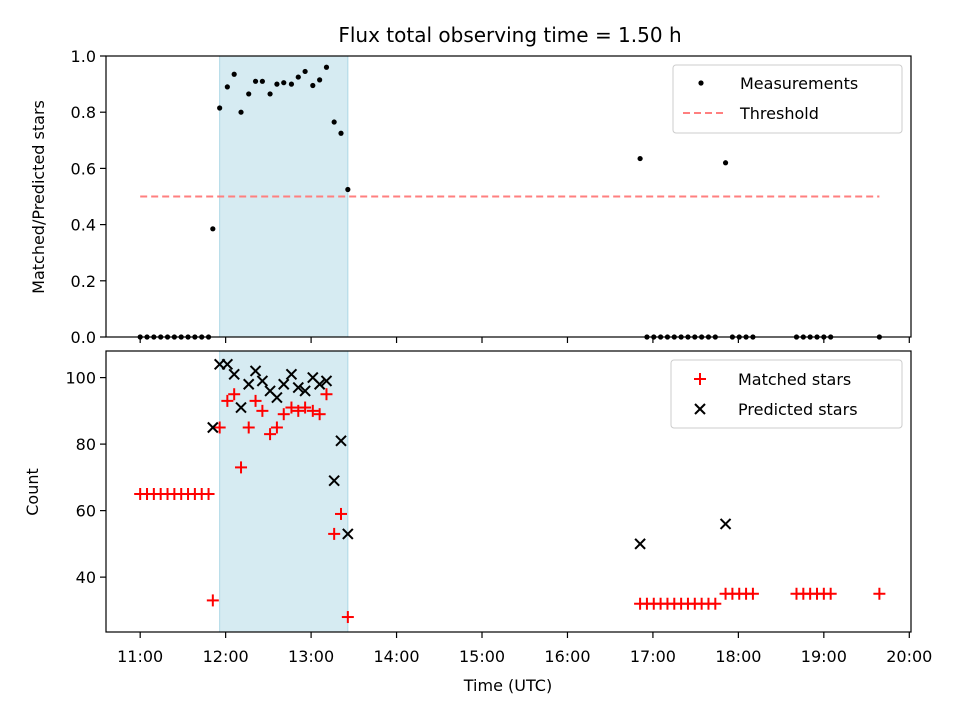 Image resolution: width=960 pixels, height=724 pixels. What do you see at coordinates (700, 409) in the screenshot?
I see `legend-predicted-marker` at bounding box center [700, 409].